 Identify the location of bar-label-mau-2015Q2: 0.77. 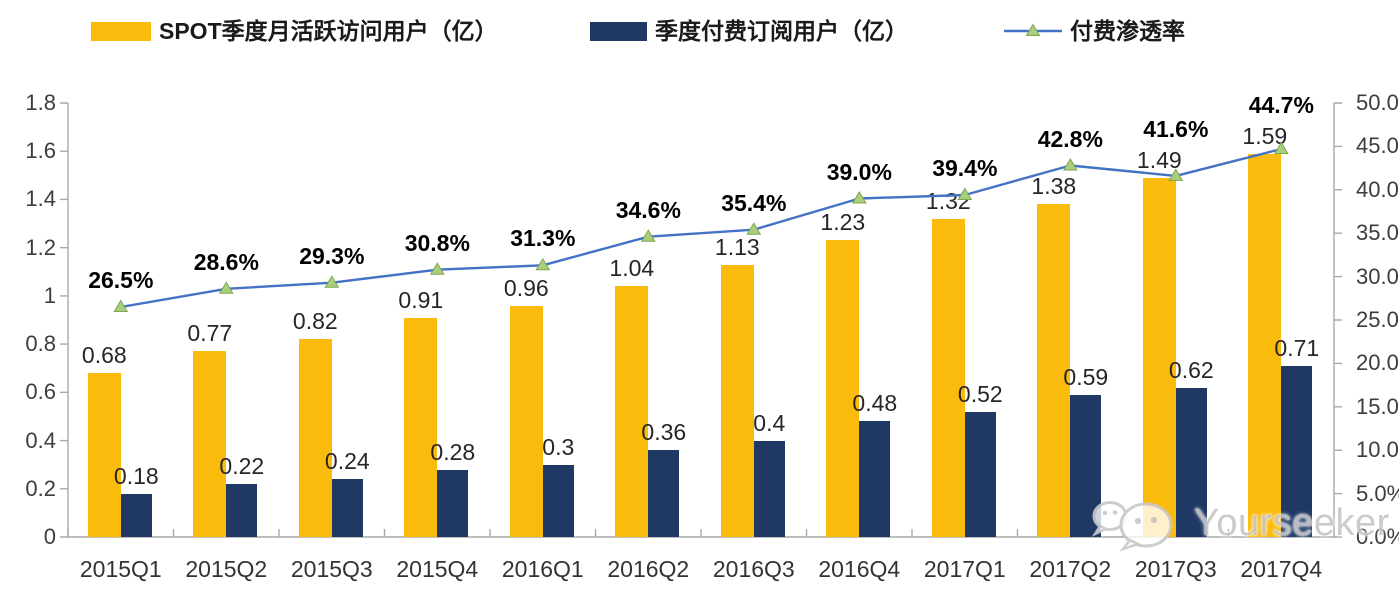
(210, 333).